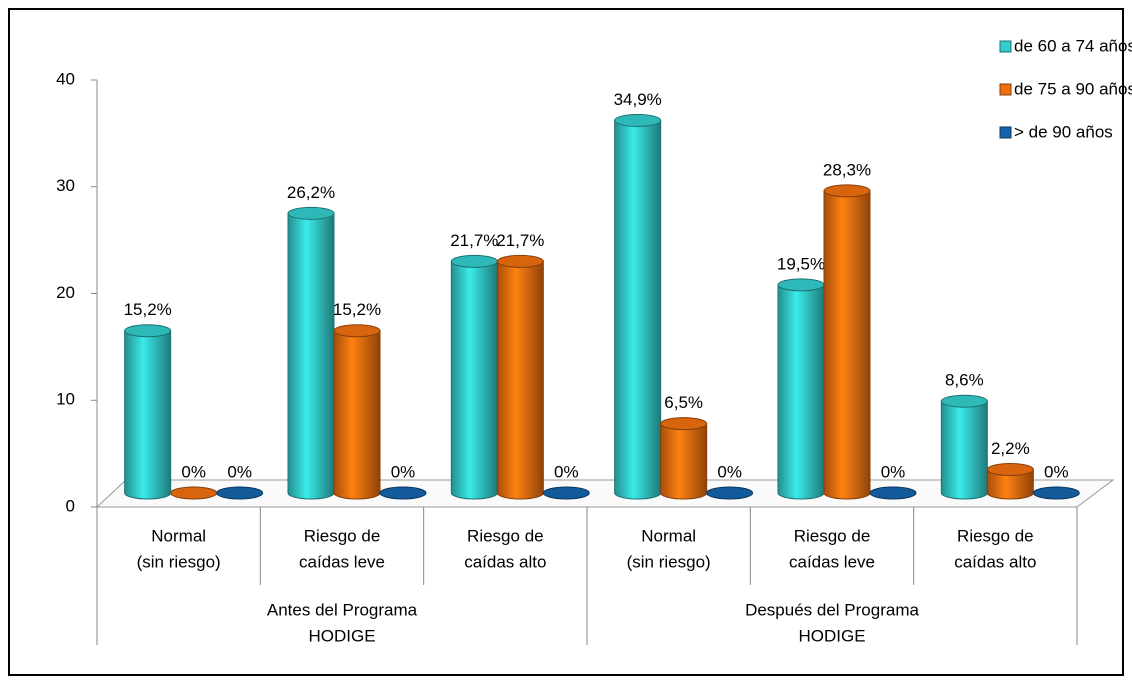  Describe the element at coordinates (847, 169) in the screenshot. I see `value-label: 28,3%` at that location.